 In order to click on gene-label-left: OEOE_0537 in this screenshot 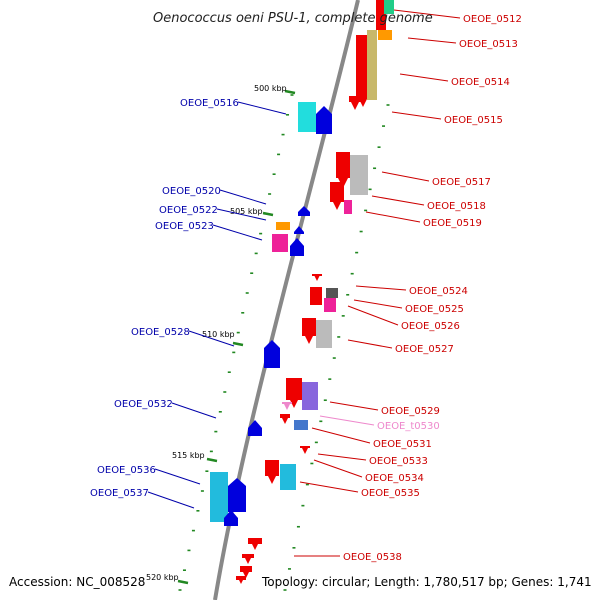, I will do `click(119, 493)`.